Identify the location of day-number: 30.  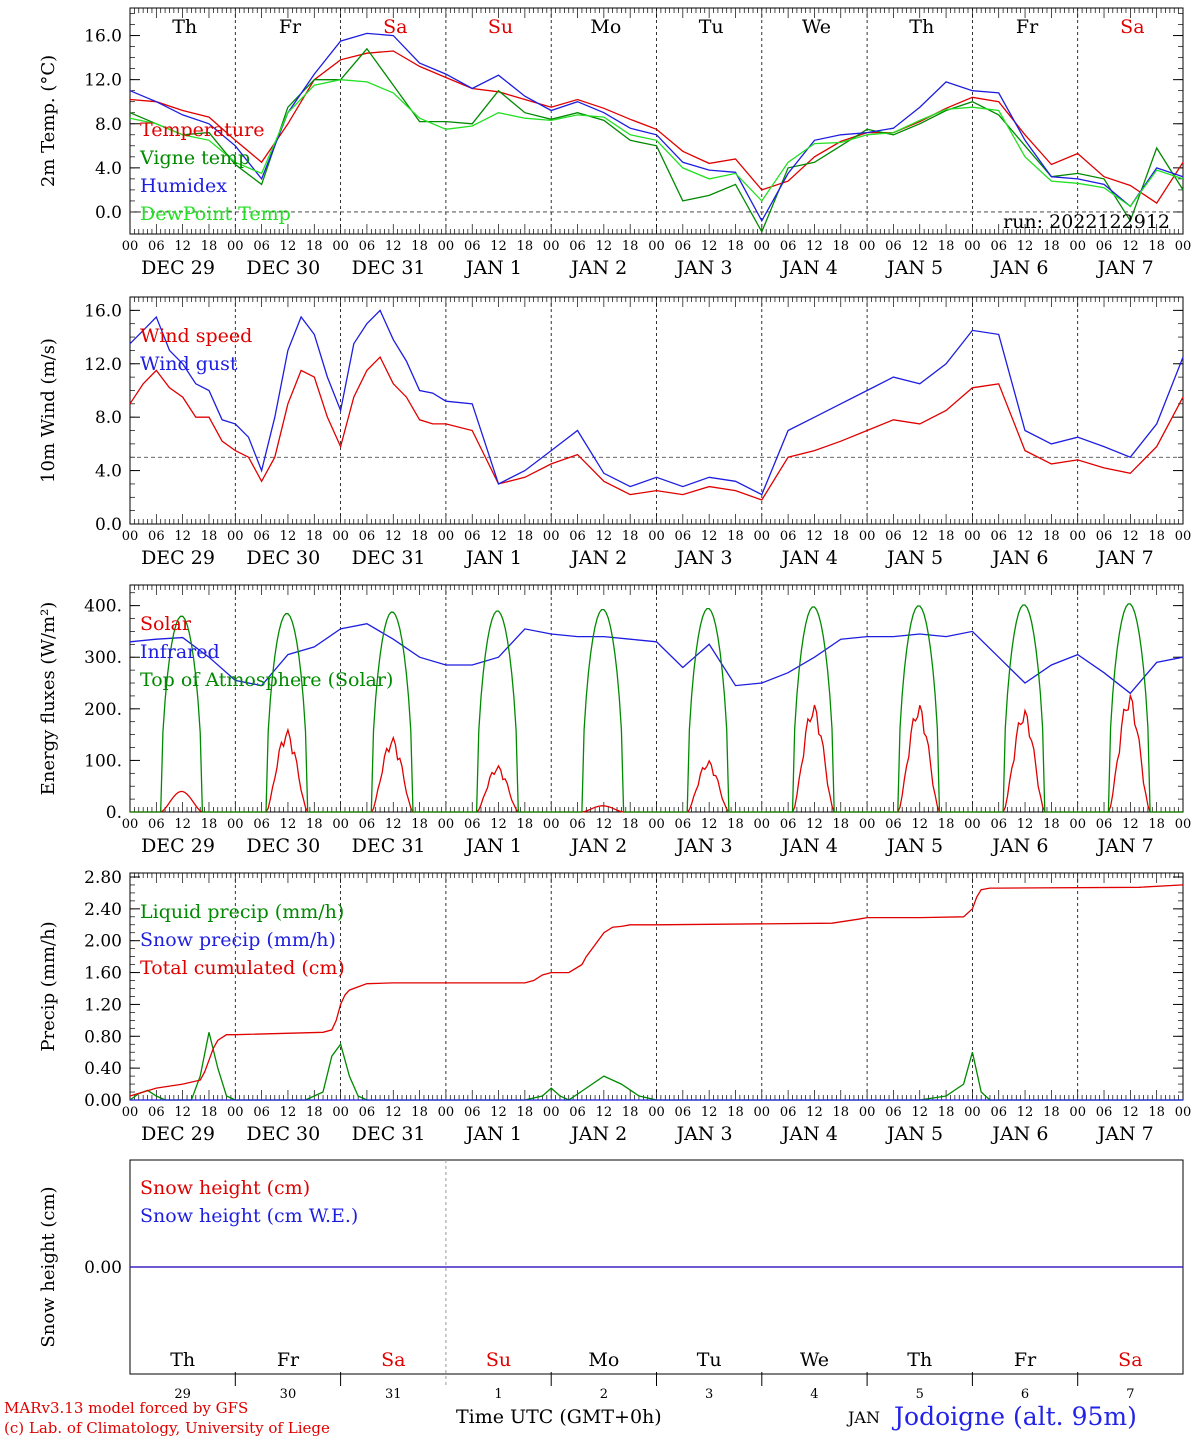
(288, 1394).